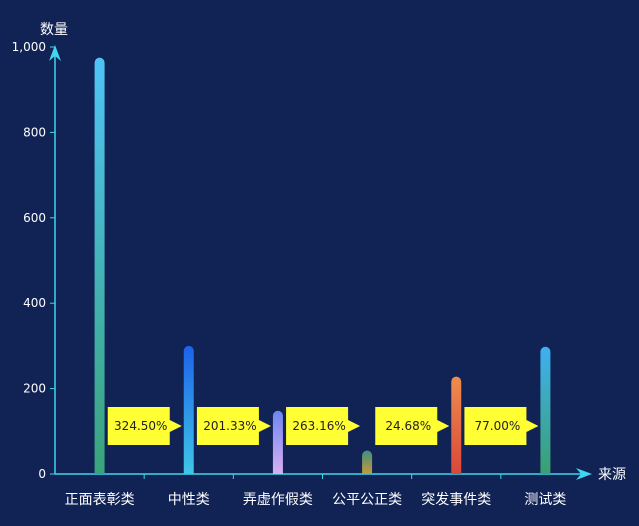 This screenshot has height=526, width=639. What do you see at coordinates (612, 475) in the screenshot?
I see `x-axis-title: 来源` at bounding box center [612, 475].